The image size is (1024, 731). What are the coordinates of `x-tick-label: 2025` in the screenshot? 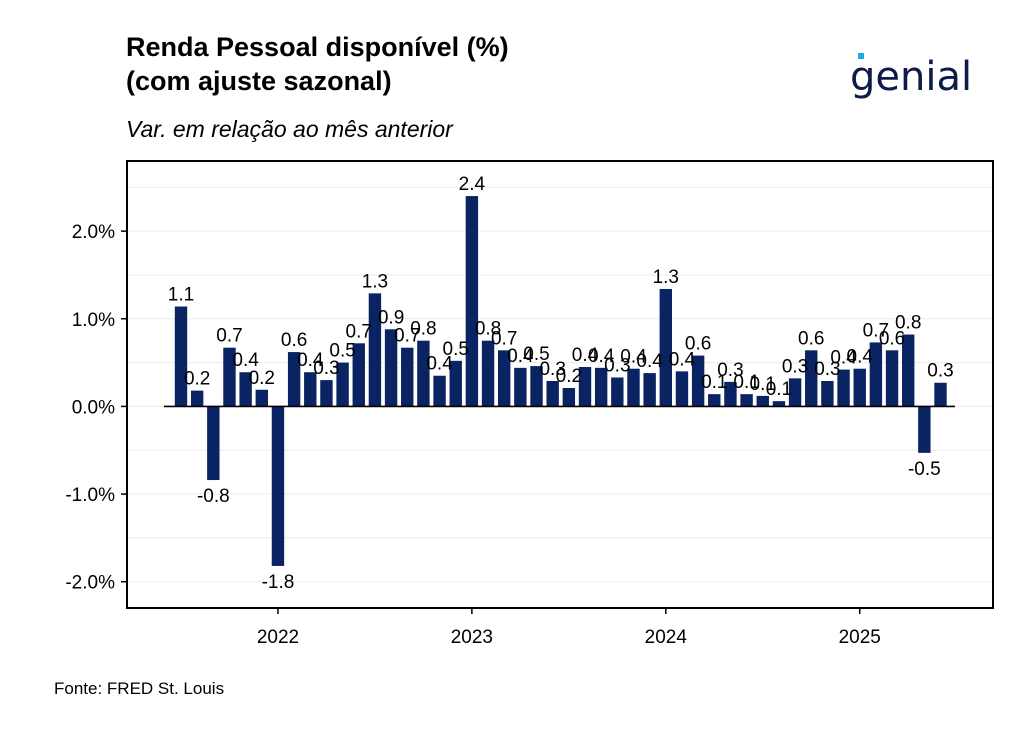 It's located at (860, 637).